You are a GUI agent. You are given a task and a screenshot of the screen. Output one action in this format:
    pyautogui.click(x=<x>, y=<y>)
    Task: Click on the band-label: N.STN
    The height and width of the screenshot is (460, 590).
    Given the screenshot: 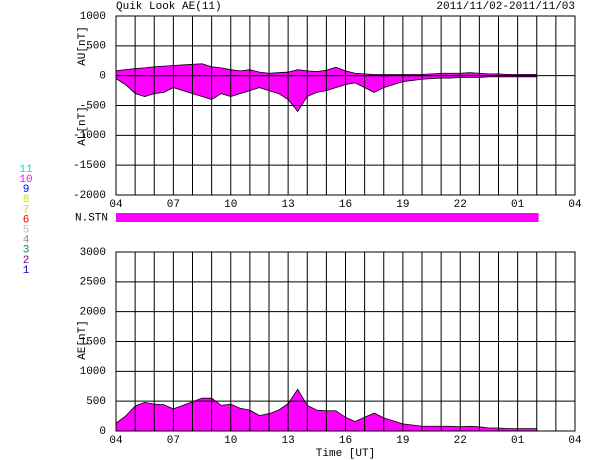 What is the action you would take?
    pyautogui.click(x=91, y=218)
    